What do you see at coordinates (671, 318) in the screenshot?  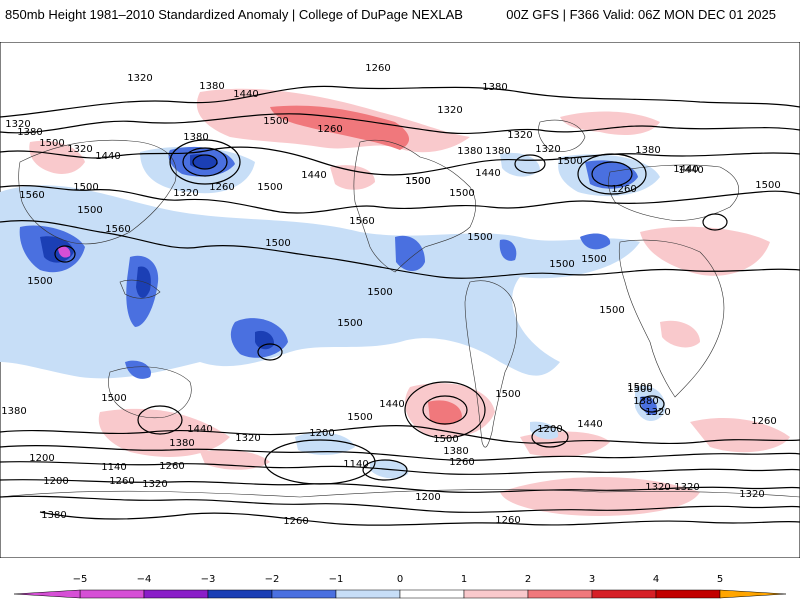 I see `coastline-africa` at bounding box center [671, 318].